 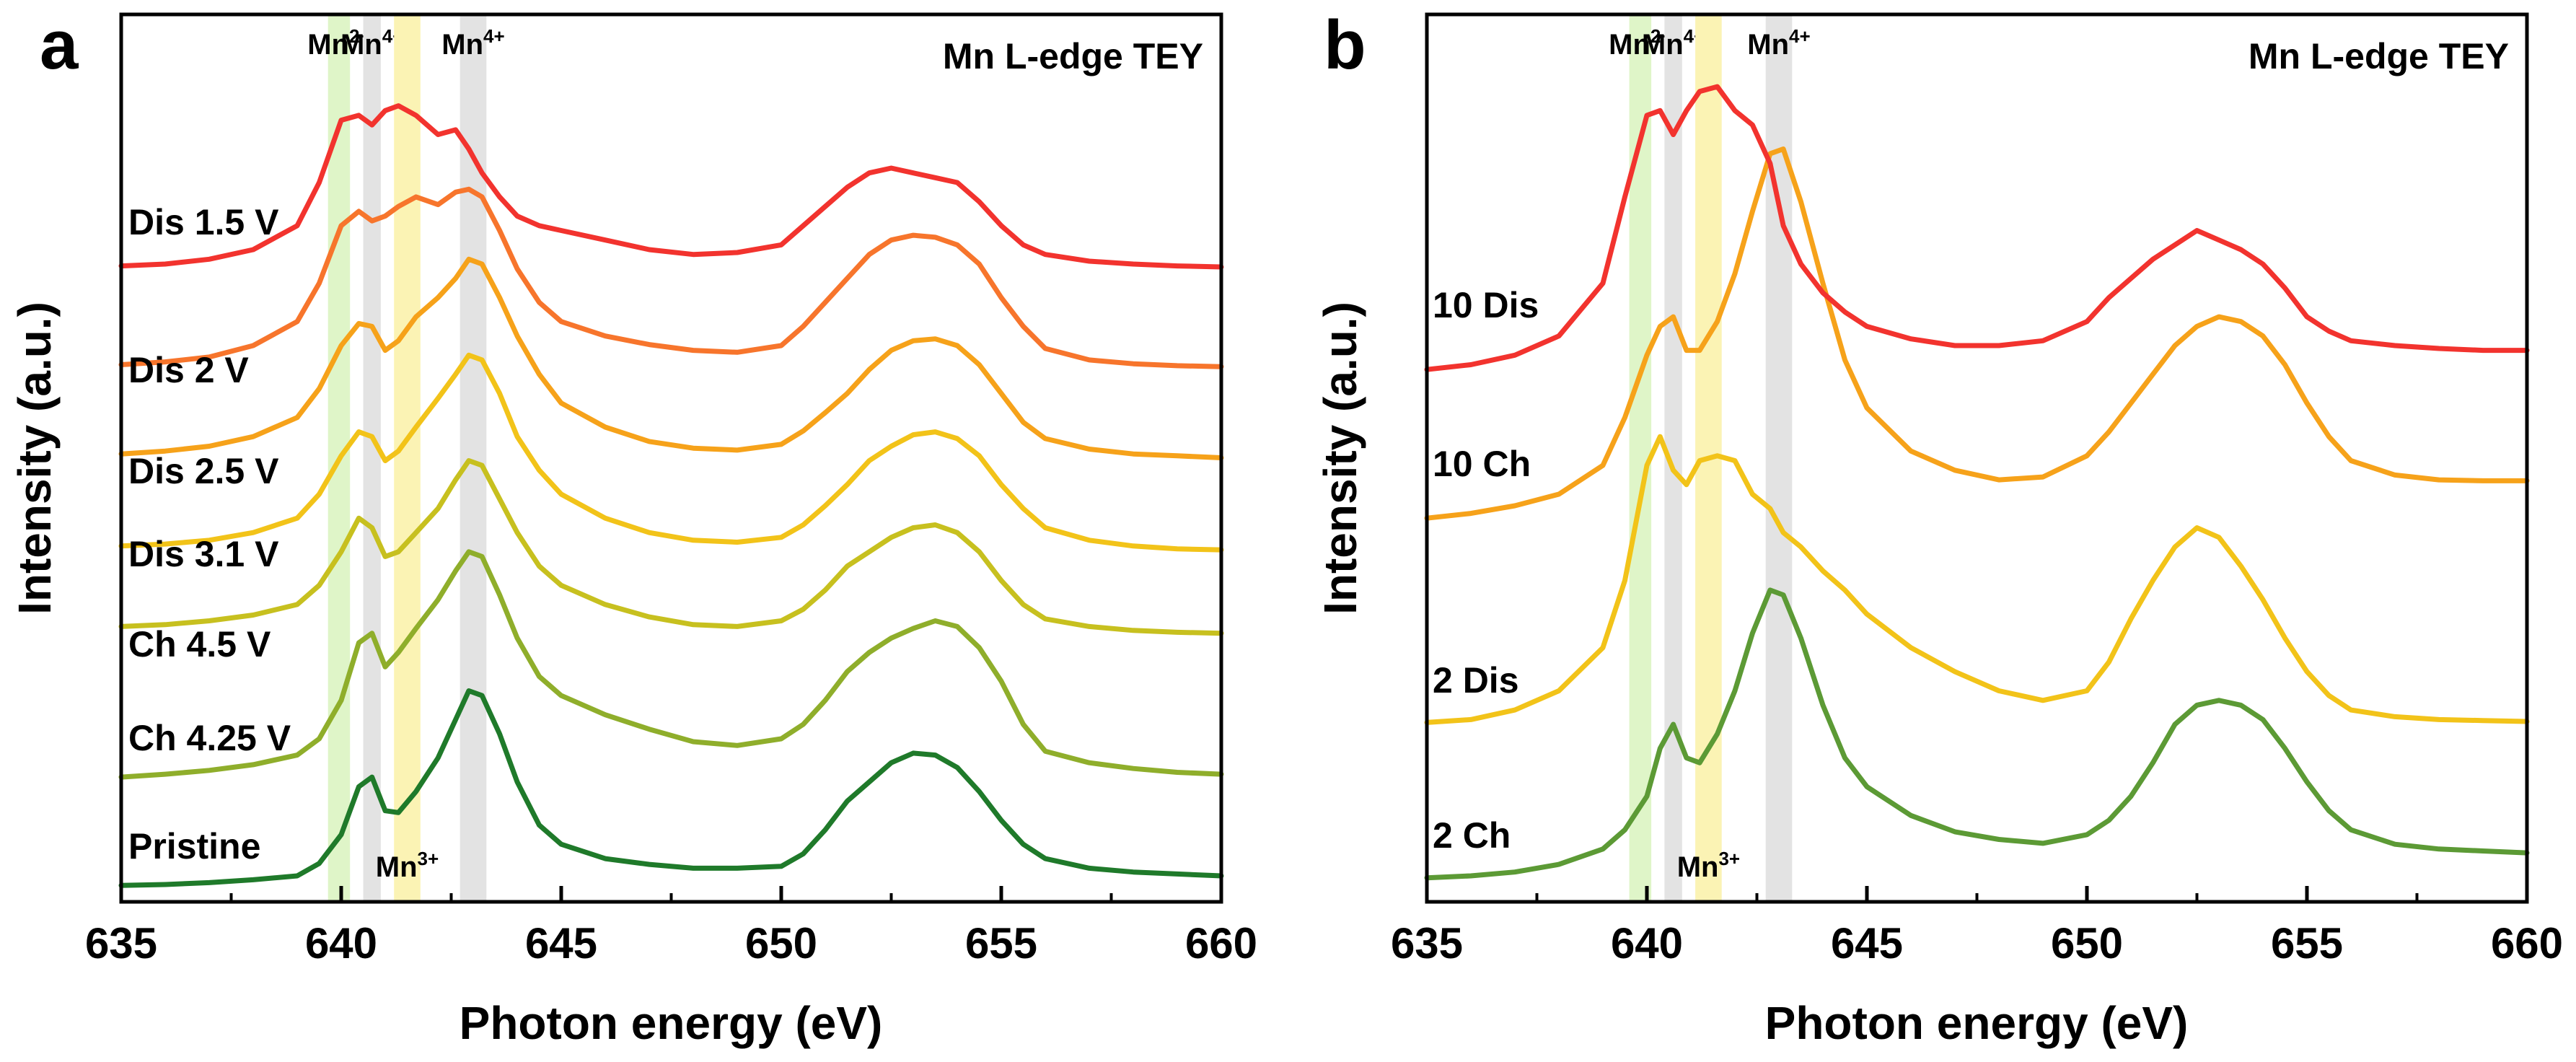 I want to click on ticks-b: 635 640 645 650 655 660, so click(x=1977, y=926).